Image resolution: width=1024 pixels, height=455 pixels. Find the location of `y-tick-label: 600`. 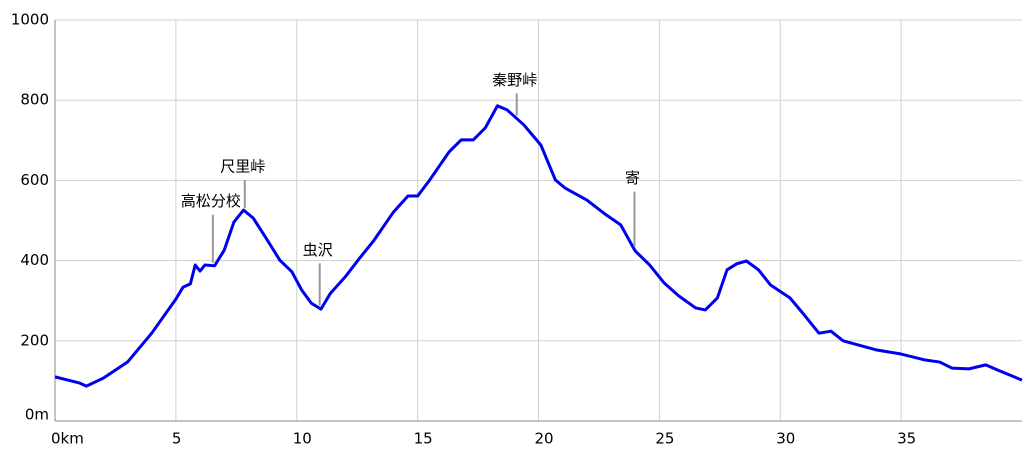

y-tick-label: 600 is located at coordinates (34, 180).